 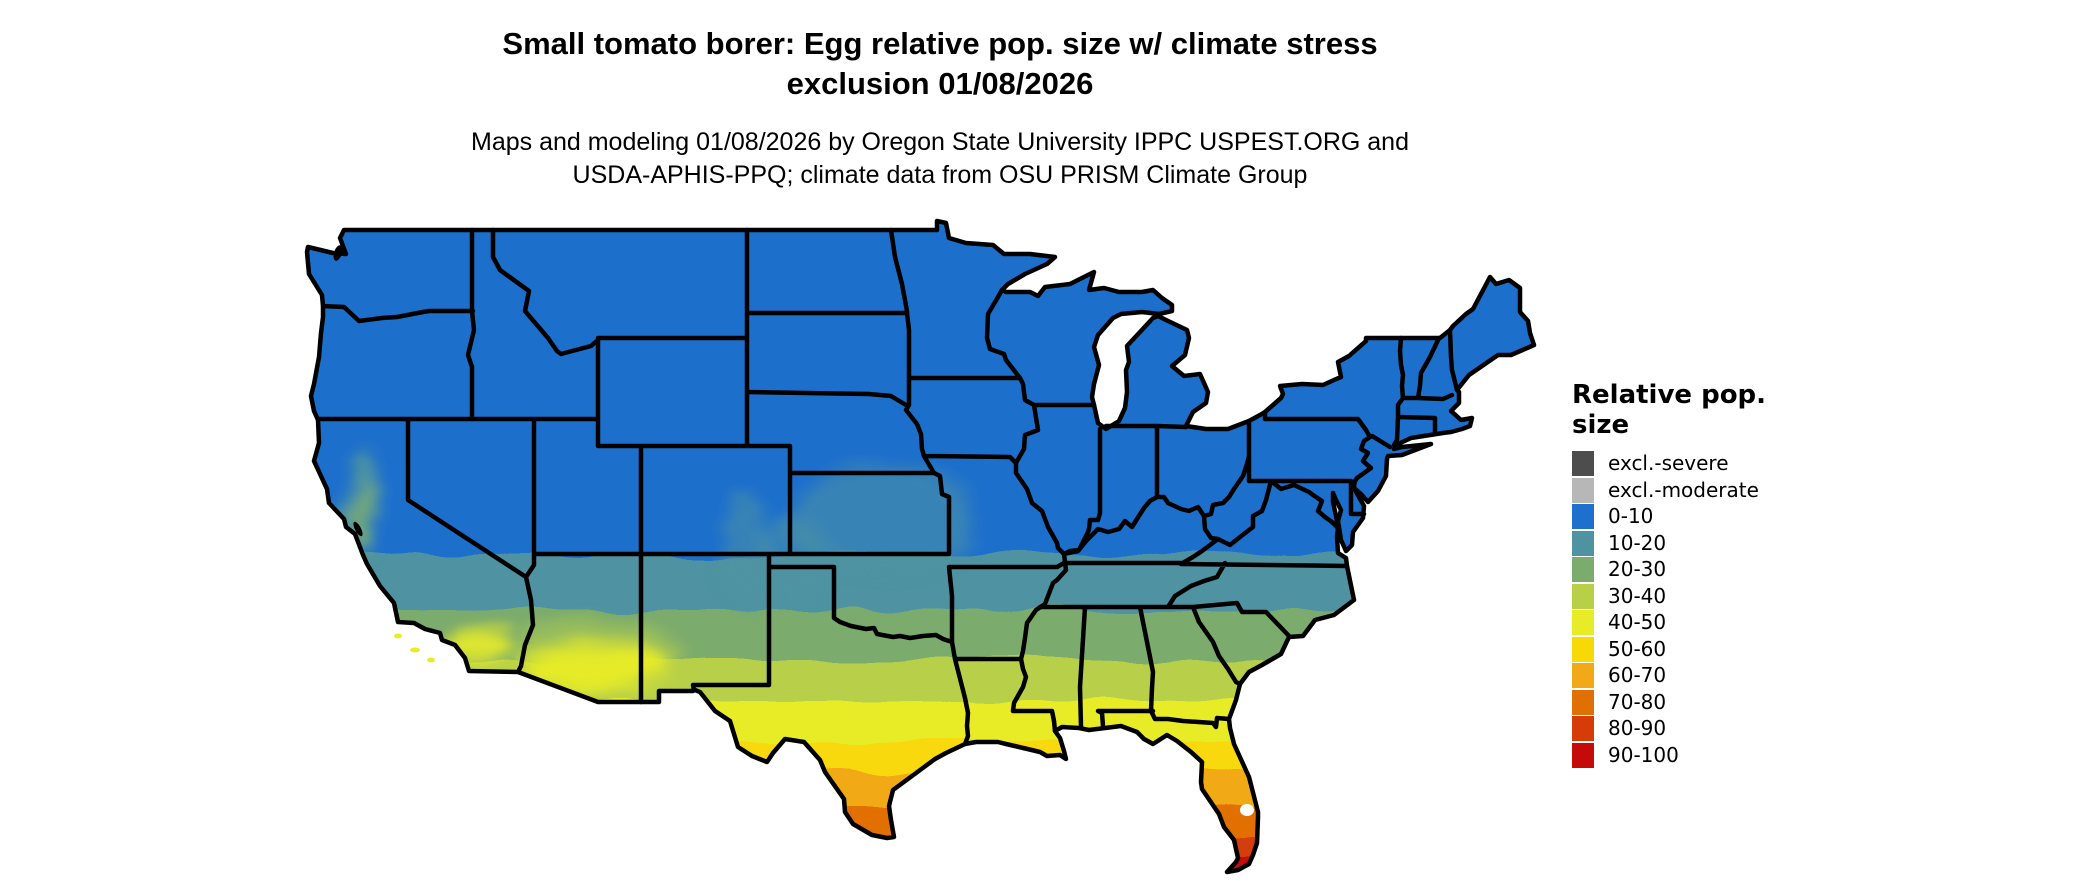 What do you see at coordinates (1702, 755) in the screenshot?
I see `legend-item: 90-100` at bounding box center [1702, 755].